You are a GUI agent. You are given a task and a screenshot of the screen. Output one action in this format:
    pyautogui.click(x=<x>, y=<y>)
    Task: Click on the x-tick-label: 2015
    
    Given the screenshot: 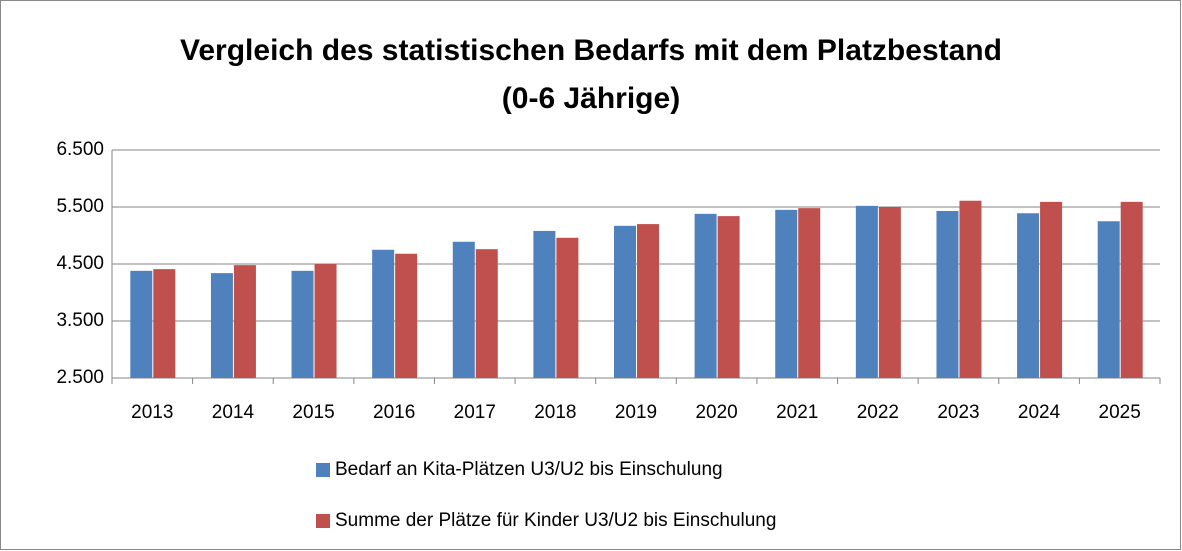 What is the action you would take?
    pyautogui.click(x=313, y=412)
    